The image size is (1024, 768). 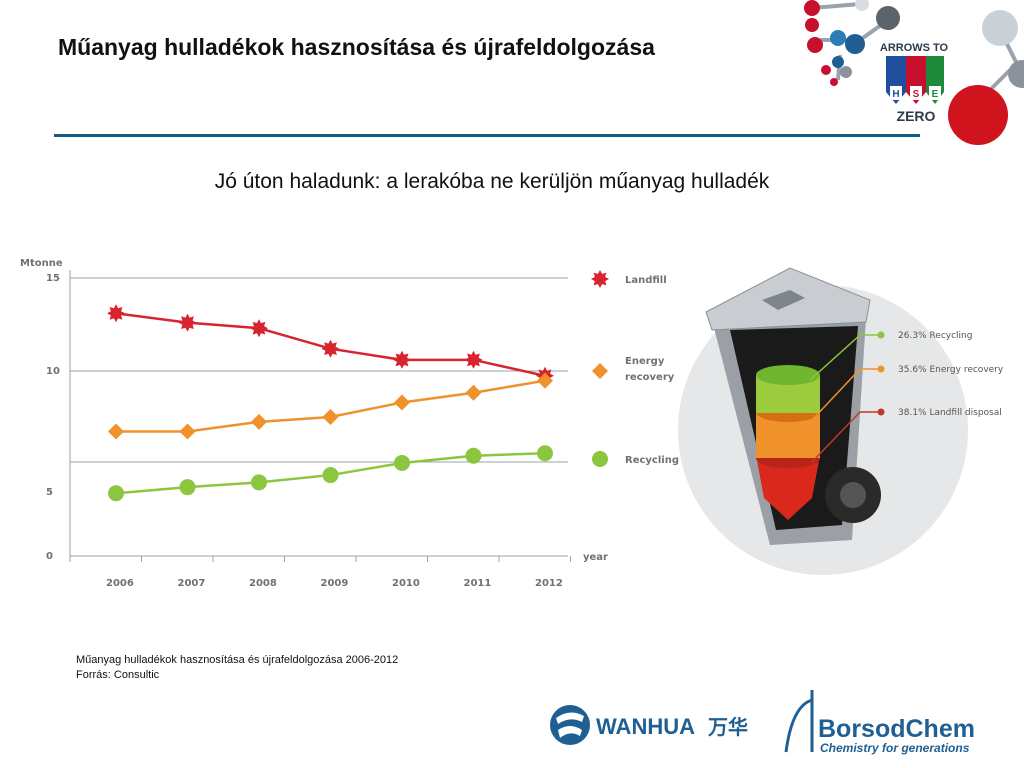 I want to click on series-recycling, so click(x=330, y=473).